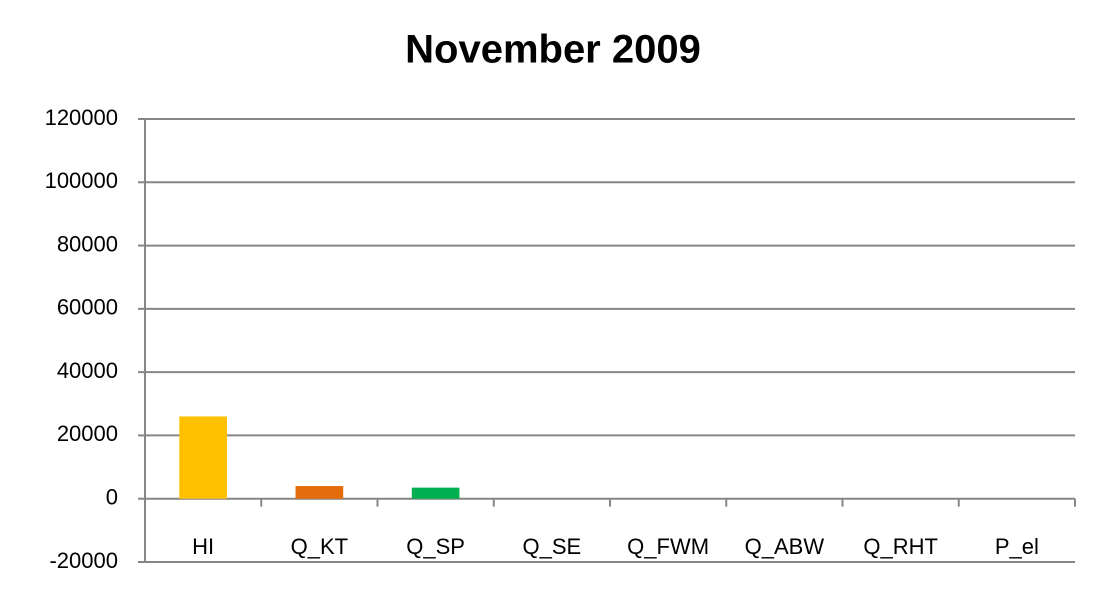 This screenshot has width=1104, height=591. I want to click on y-tick-label: 60000, so click(87, 307).